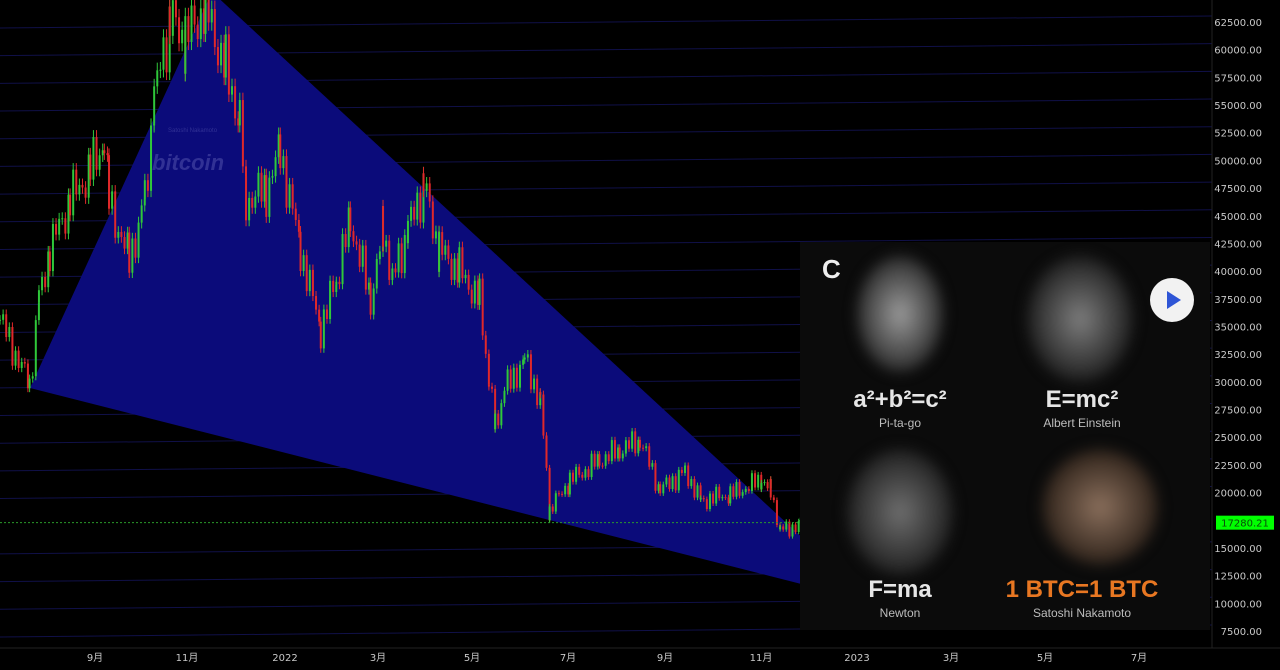  What do you see at coordinates (1238, 383) in the screenshot?
I see `y-tick-label: 30000.00` at bounding box center [1238, 383].